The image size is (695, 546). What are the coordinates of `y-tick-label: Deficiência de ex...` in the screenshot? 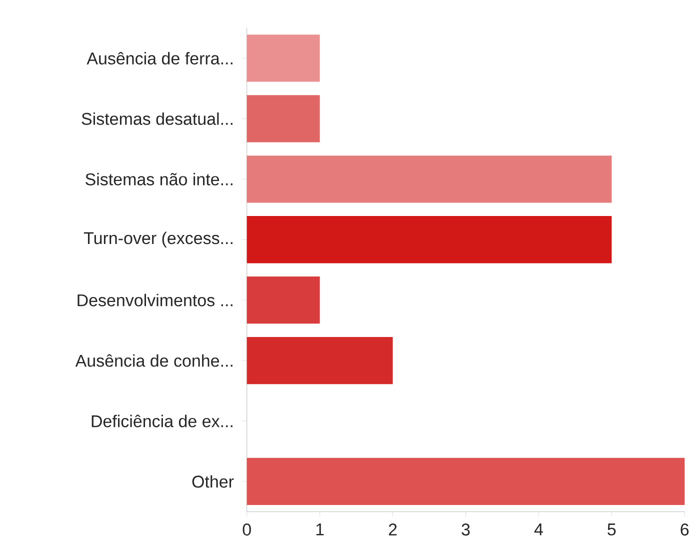 It's located at (162, 421).